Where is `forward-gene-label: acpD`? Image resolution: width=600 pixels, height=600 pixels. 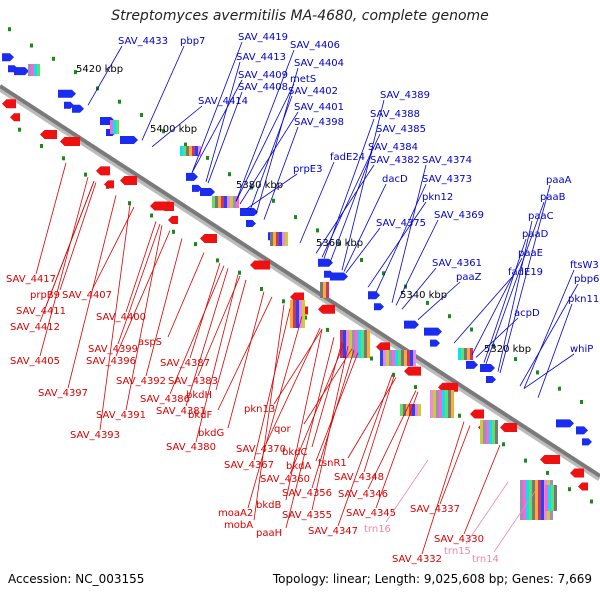 forward-gene-label: acpD is located at coordinates (527, 313).